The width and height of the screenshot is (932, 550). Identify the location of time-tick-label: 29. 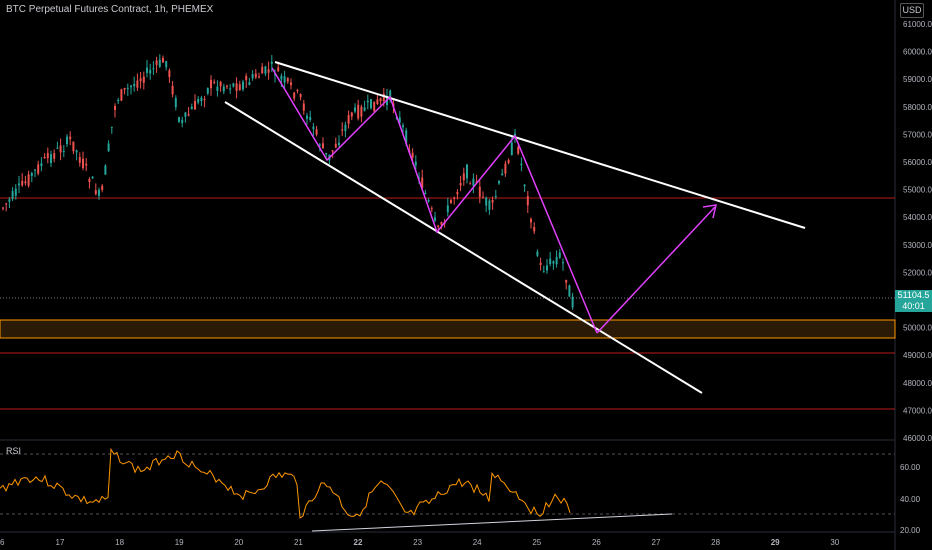
(775, 542).